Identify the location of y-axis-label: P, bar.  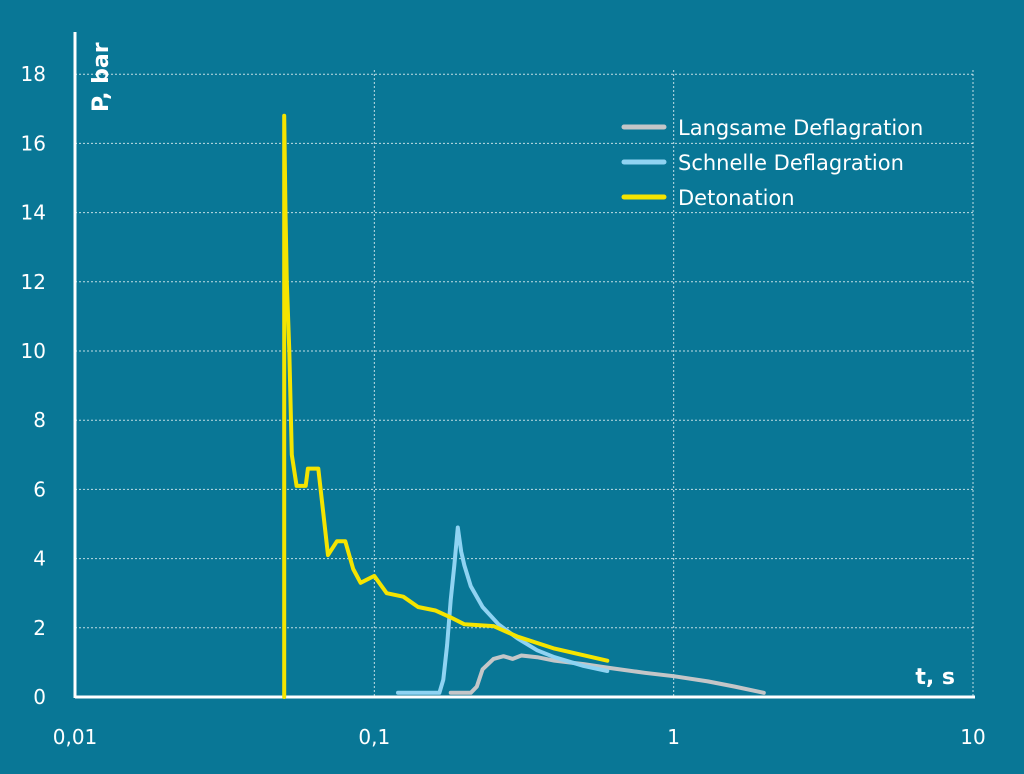
(101, 77).